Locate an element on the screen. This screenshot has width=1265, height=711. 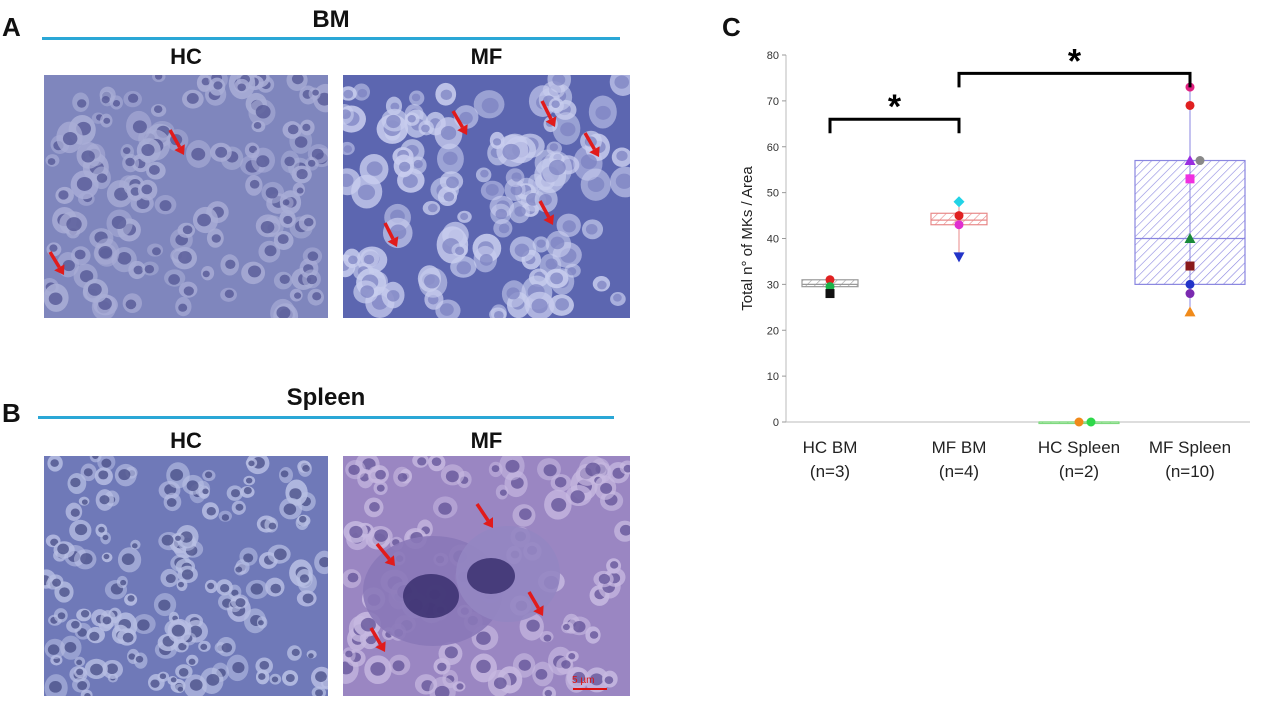
scale-bar-label: 5 µm is located at coordinates (583, 680).